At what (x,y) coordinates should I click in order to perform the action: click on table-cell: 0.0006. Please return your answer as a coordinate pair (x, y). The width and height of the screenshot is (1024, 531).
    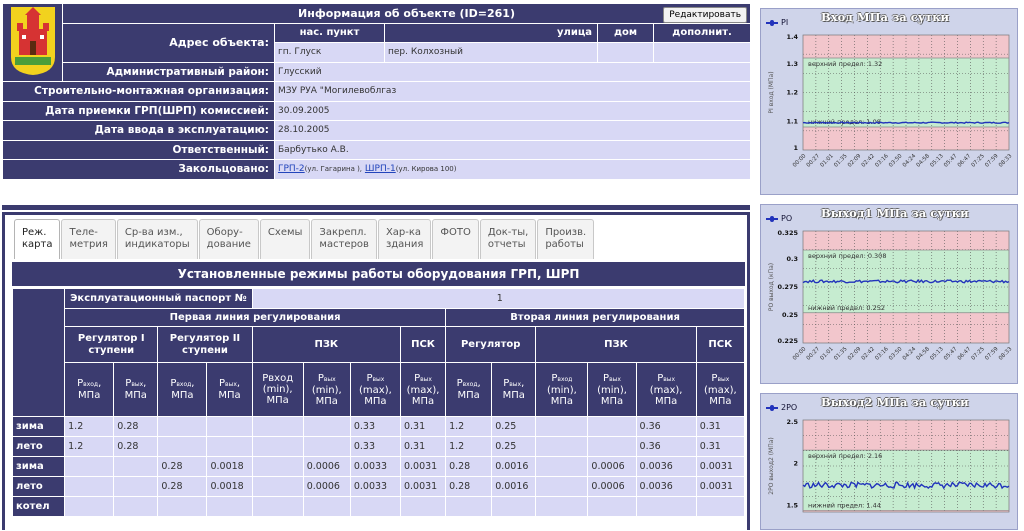
    Looking at the image, I should click on (326, 466).